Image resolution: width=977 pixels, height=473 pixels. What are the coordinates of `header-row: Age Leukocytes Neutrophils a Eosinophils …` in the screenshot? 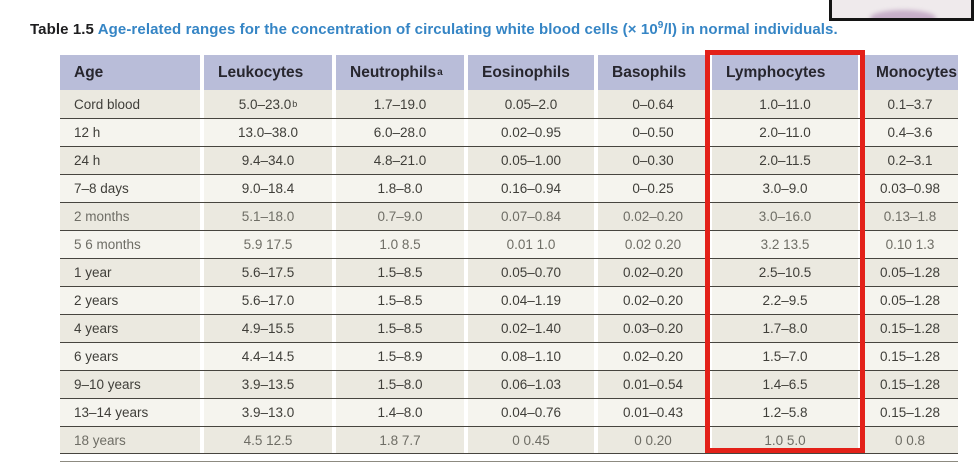 It's located at (509, 72).